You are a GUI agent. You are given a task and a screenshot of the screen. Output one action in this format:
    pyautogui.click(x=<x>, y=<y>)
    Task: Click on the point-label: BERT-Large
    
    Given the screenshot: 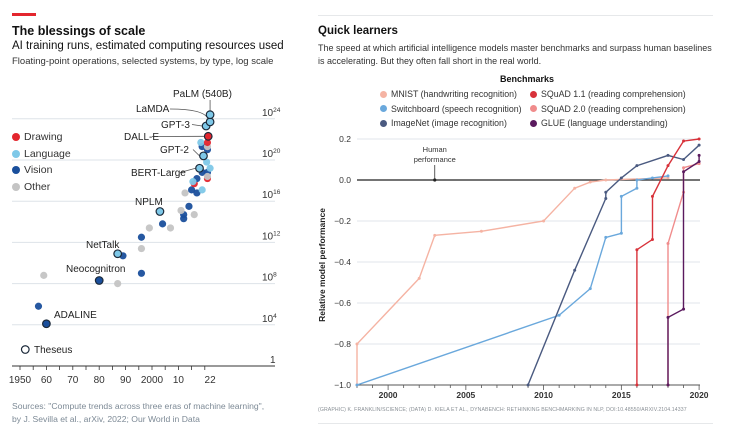 What is the action you would take?
    pyautogui.click(x=158, y=173)
    